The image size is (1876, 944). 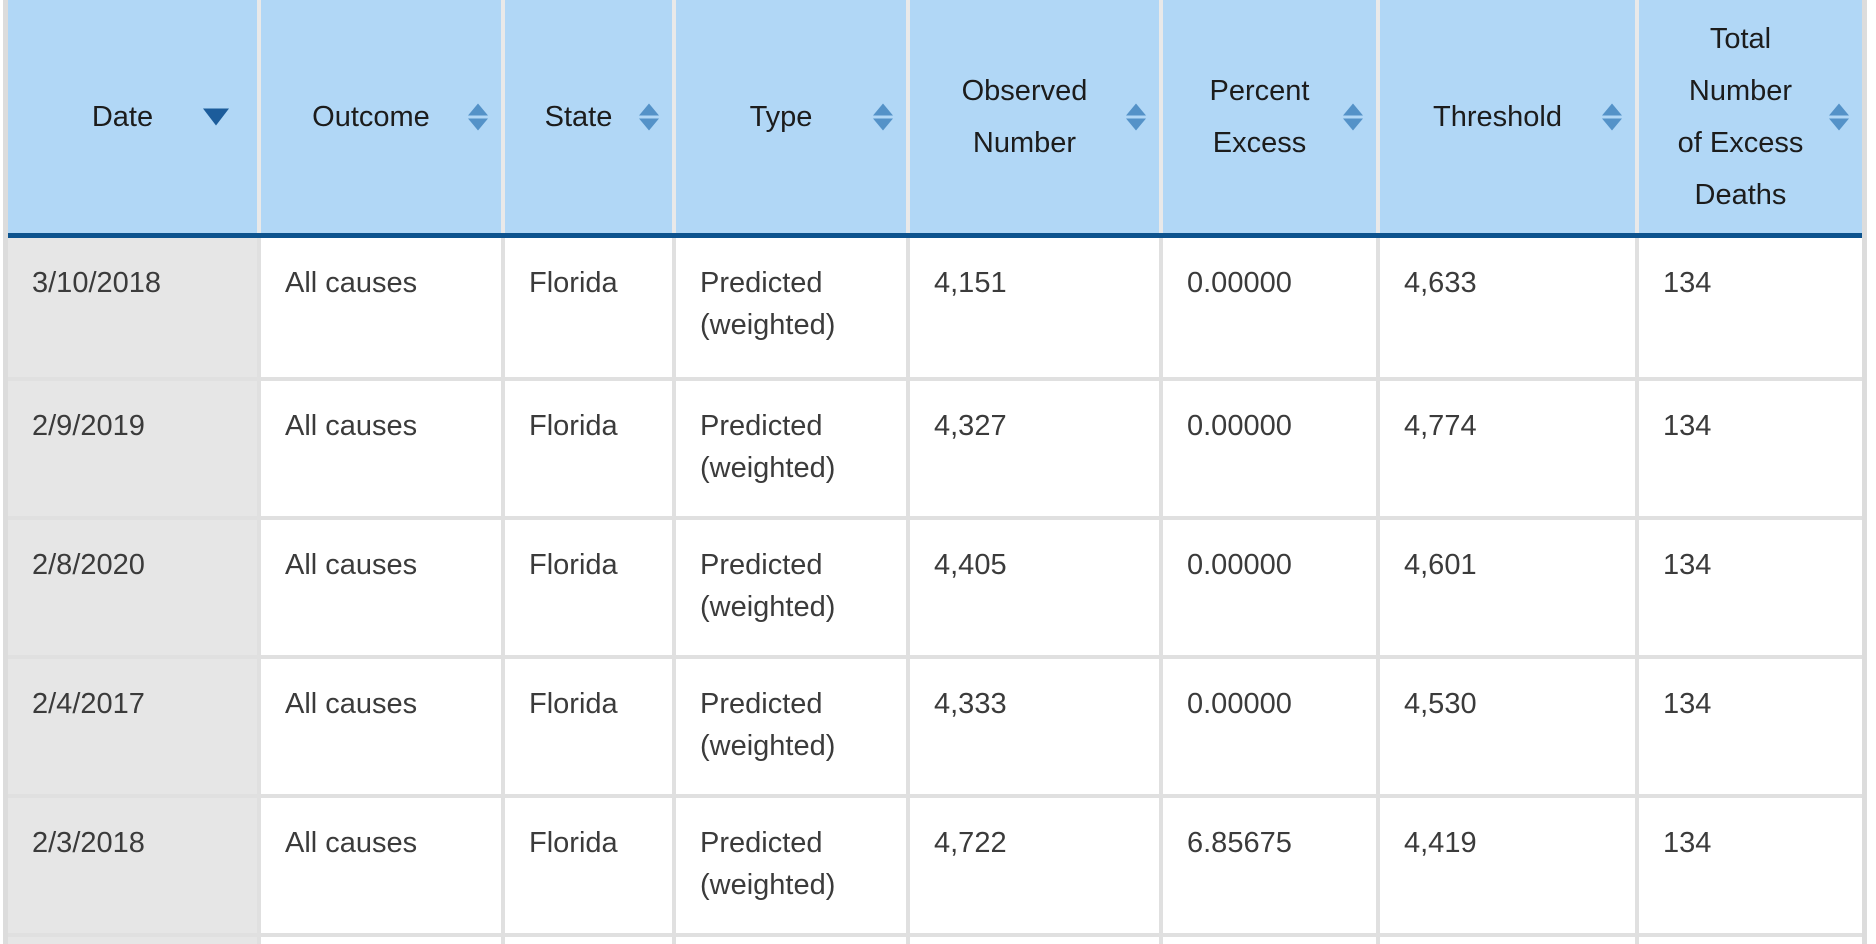 I want to click on cell-outcome, so click(x=379, y=940).